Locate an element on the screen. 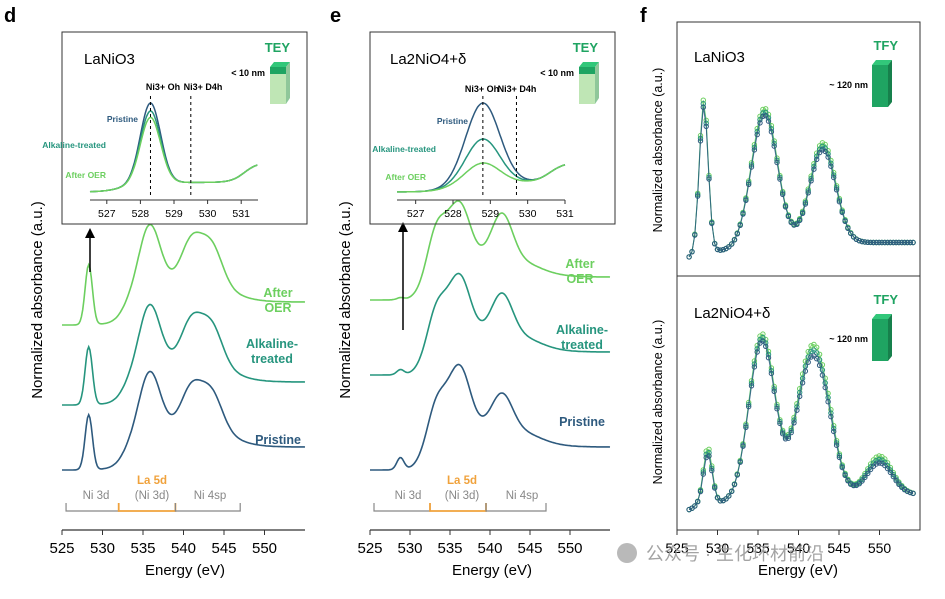  e-xtick-label-0: 525 is located at coordinates (369, 548).